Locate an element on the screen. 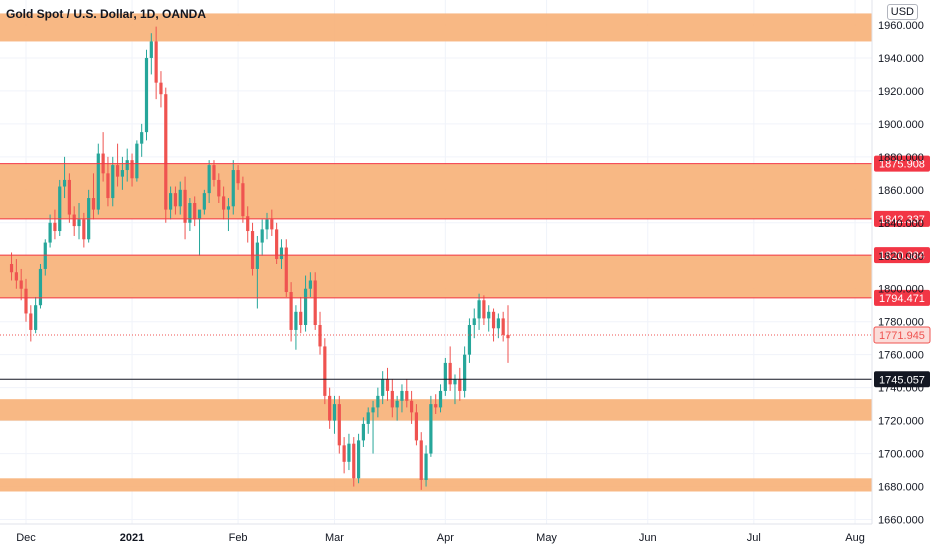 This screenshot has height=555, width=932. chart-title: Gold Spot / U.S. Dollar, 1D, OANDA is located at coordinates (106, 14).